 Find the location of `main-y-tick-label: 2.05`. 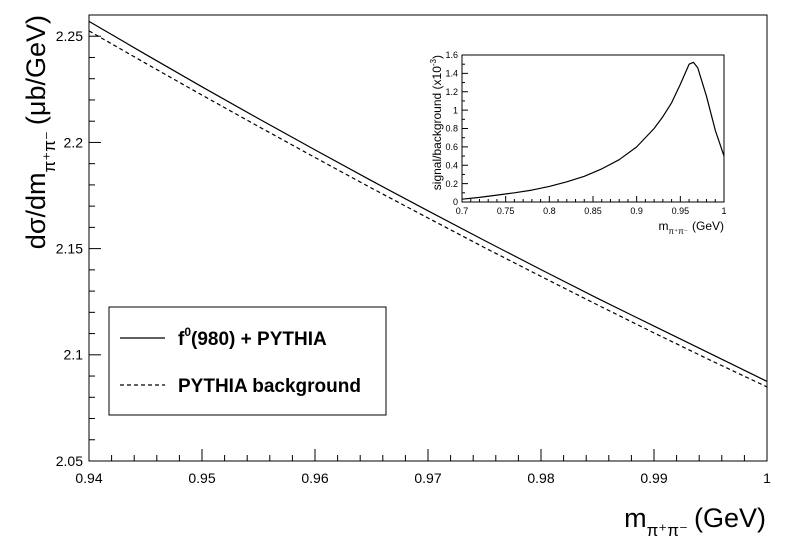

main-y-tick-label: 2.05 is located at coordinates (69, 461).